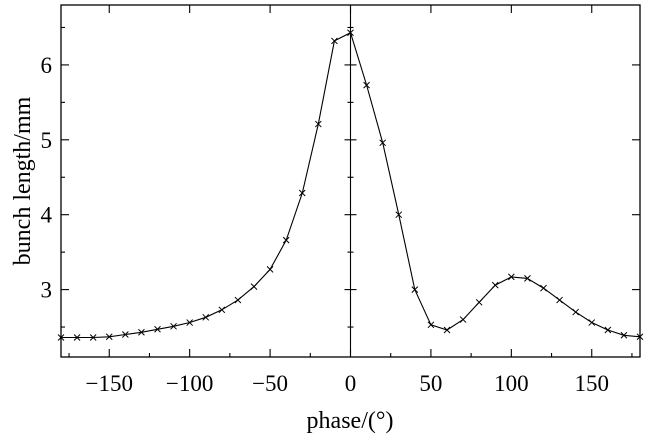  What do you see at coordinates (23, 180) in the screenshot?
I see `y-axis-label: bunch length/mm` at bounding box center [23, 180].